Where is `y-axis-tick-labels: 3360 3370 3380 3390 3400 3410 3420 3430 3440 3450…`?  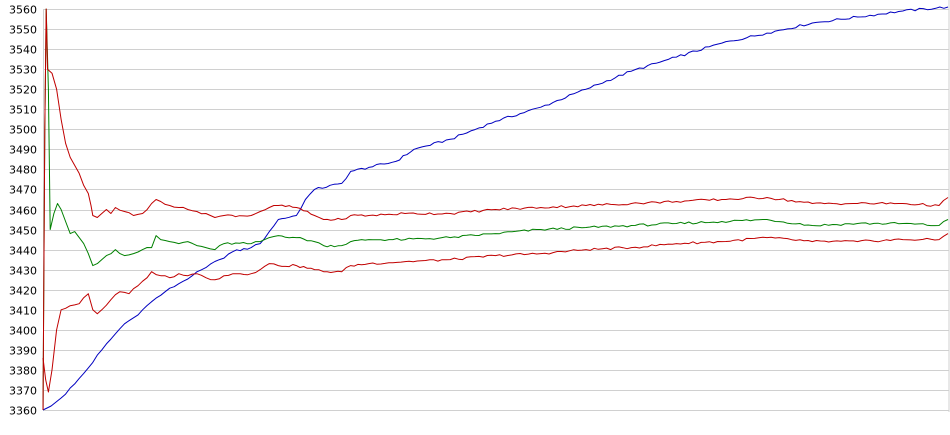 y-axis-tick-labels: 3360 3370 3380 3390 3400 3410 3420 3430 3440 3450… is located at coordinates (23, 211).